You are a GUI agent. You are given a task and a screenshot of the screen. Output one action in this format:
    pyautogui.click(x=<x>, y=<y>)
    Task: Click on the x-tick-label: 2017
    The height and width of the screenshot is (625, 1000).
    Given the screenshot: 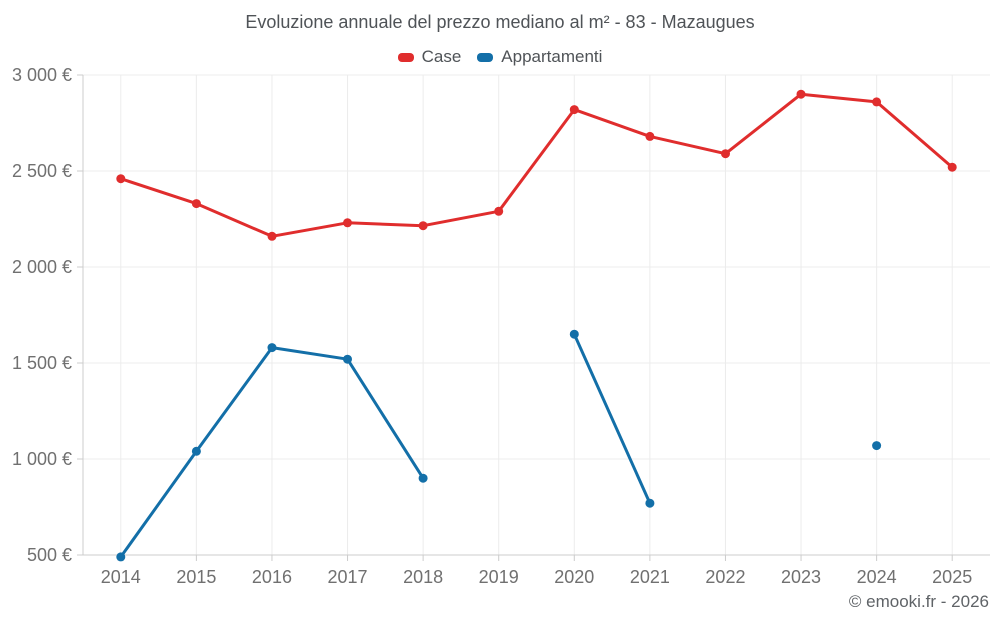 What is the action you would take?
    pyautogui.click(x=348, y=577)
    